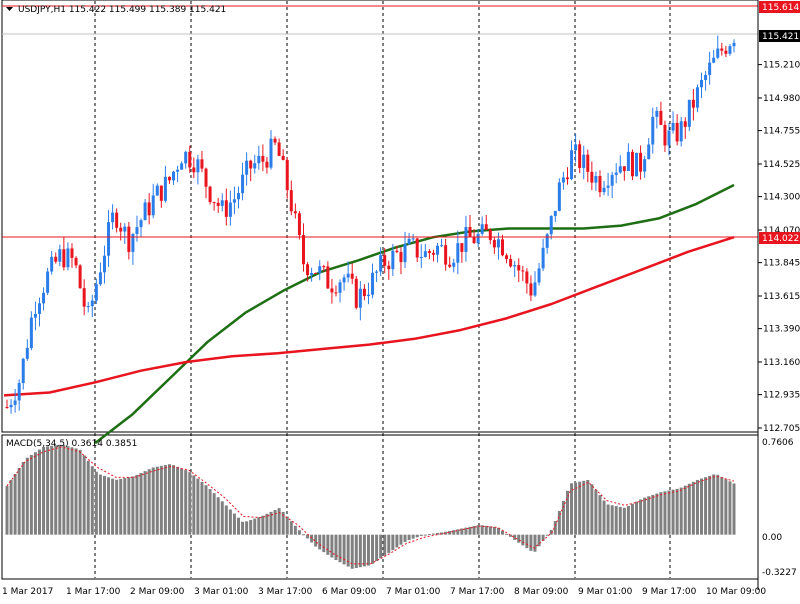 The image size is (800, 604). I want to click on high-price-tag: 115.614, so click(779, 7).